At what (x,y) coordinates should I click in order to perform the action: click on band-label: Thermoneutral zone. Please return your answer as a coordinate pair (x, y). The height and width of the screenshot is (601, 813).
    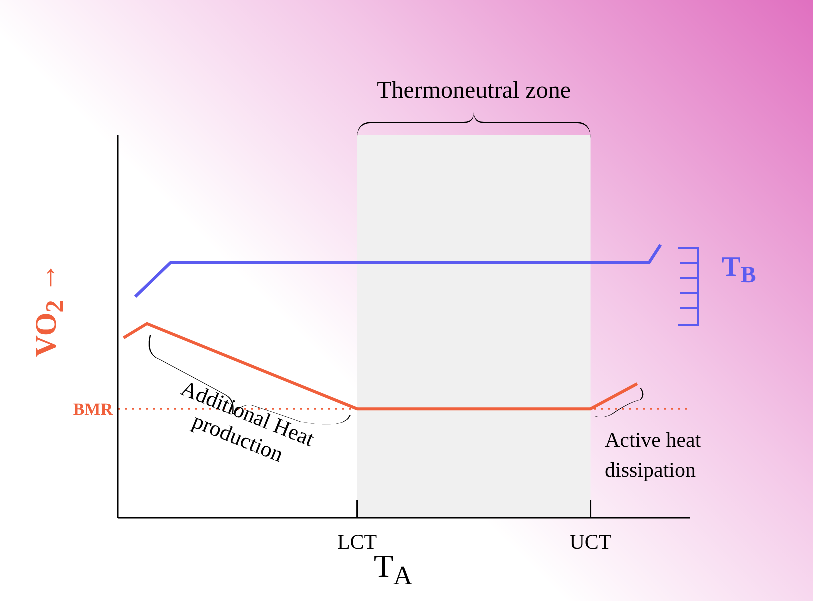
    Looking at the image, I should click on (474, 91).